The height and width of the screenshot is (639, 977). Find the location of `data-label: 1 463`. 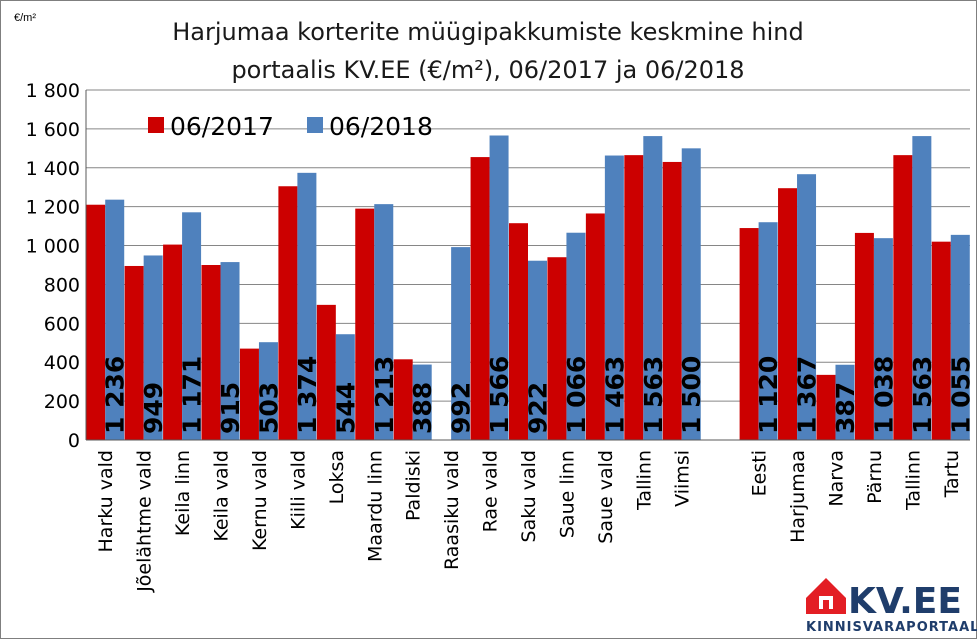

data-label: 1 463 is located at coordinates (614, 395).